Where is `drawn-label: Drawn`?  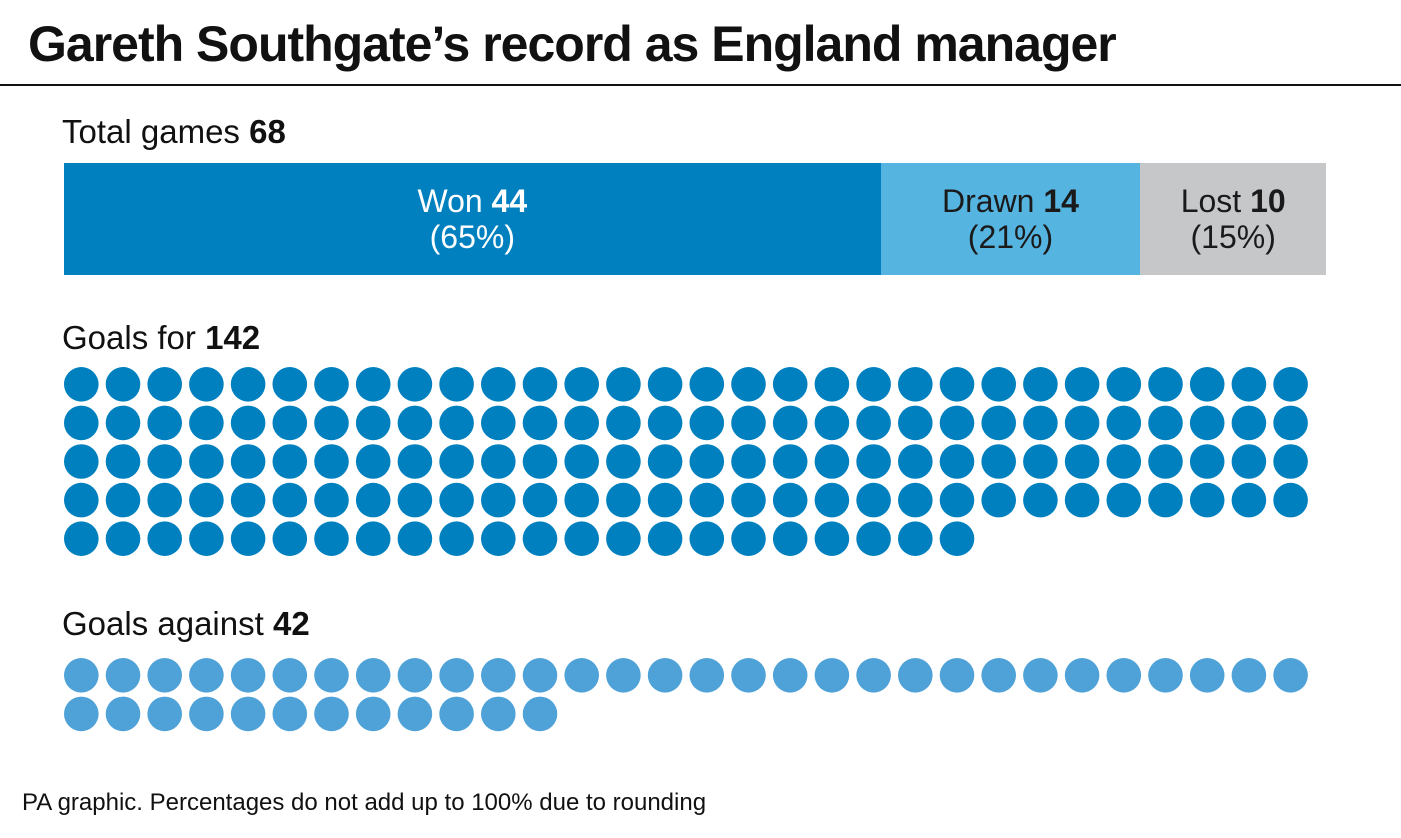
drawn-label: Drawn is located at coordinates (988, 201).